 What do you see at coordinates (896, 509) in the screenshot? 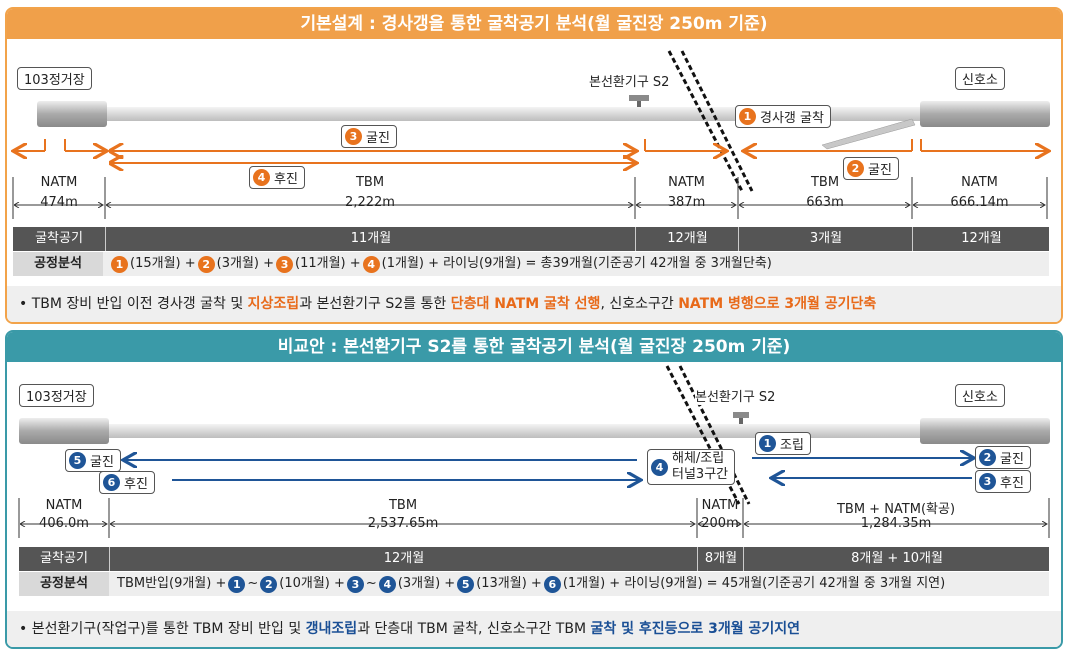
I see `segment-method: TBM + NATM(확공)` at bounding box center [896, 509].